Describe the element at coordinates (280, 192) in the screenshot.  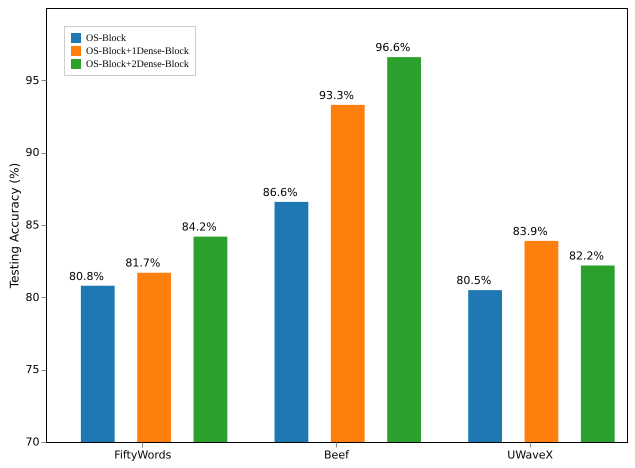
I see `data-label: 86.6%` at that location.